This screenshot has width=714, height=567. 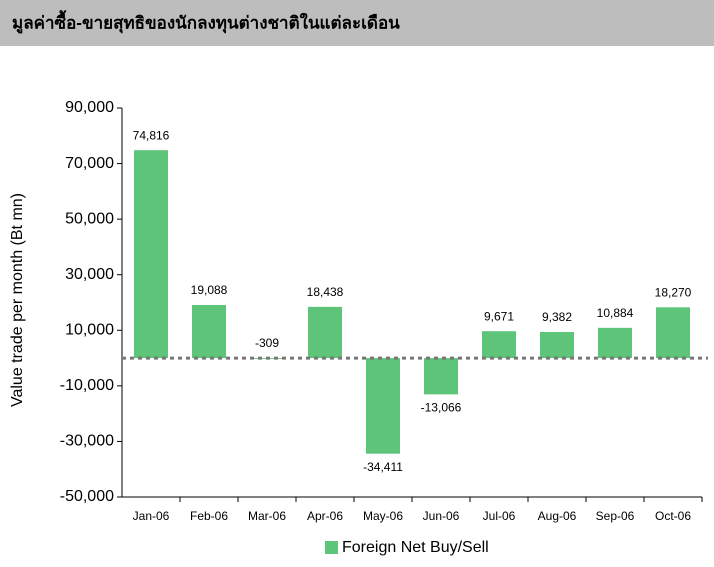 What do you see at coordinates (325, 292) in the screenshot?
I see `value-label: 18,438` at bounding box center [325, 292].